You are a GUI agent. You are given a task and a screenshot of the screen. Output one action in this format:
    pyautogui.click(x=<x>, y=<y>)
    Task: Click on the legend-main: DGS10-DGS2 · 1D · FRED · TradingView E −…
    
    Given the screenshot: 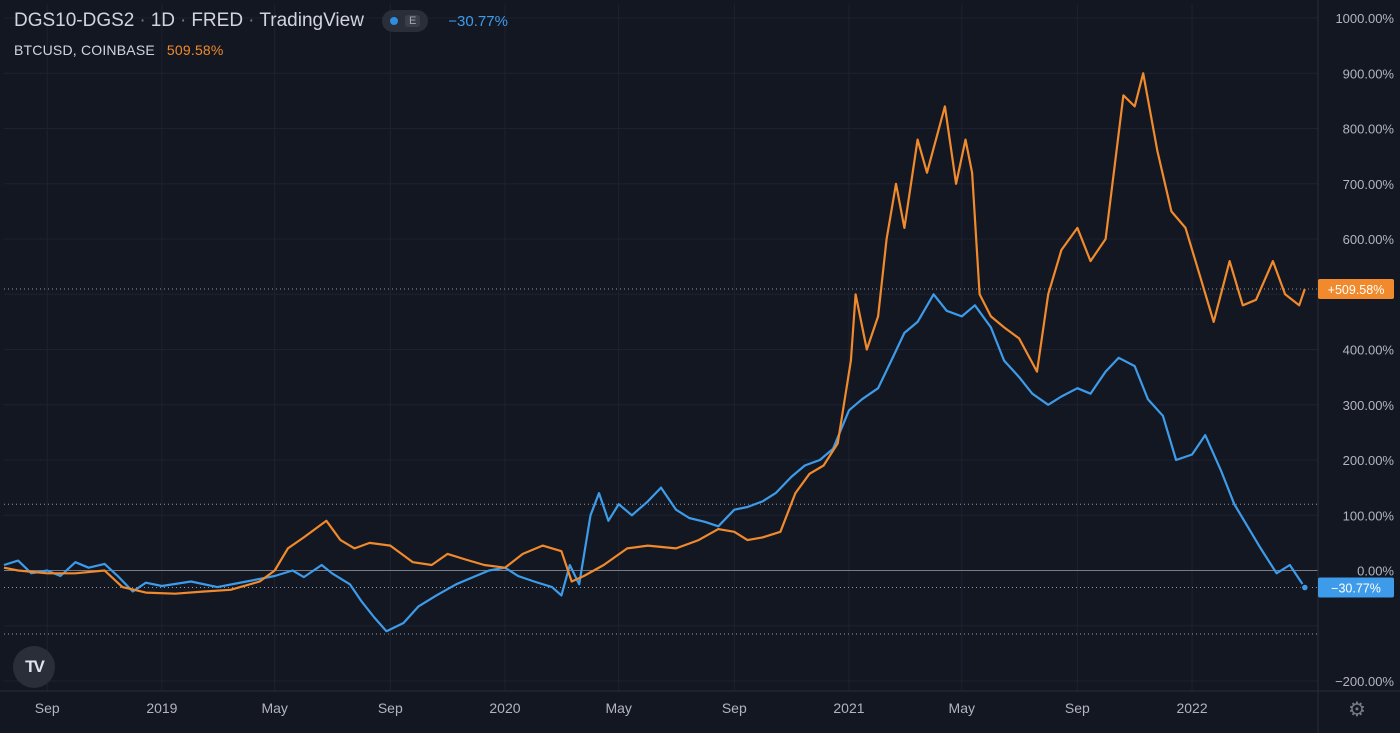 What is the action you would take?
    pyautogui.click(x=261, y=21)
    